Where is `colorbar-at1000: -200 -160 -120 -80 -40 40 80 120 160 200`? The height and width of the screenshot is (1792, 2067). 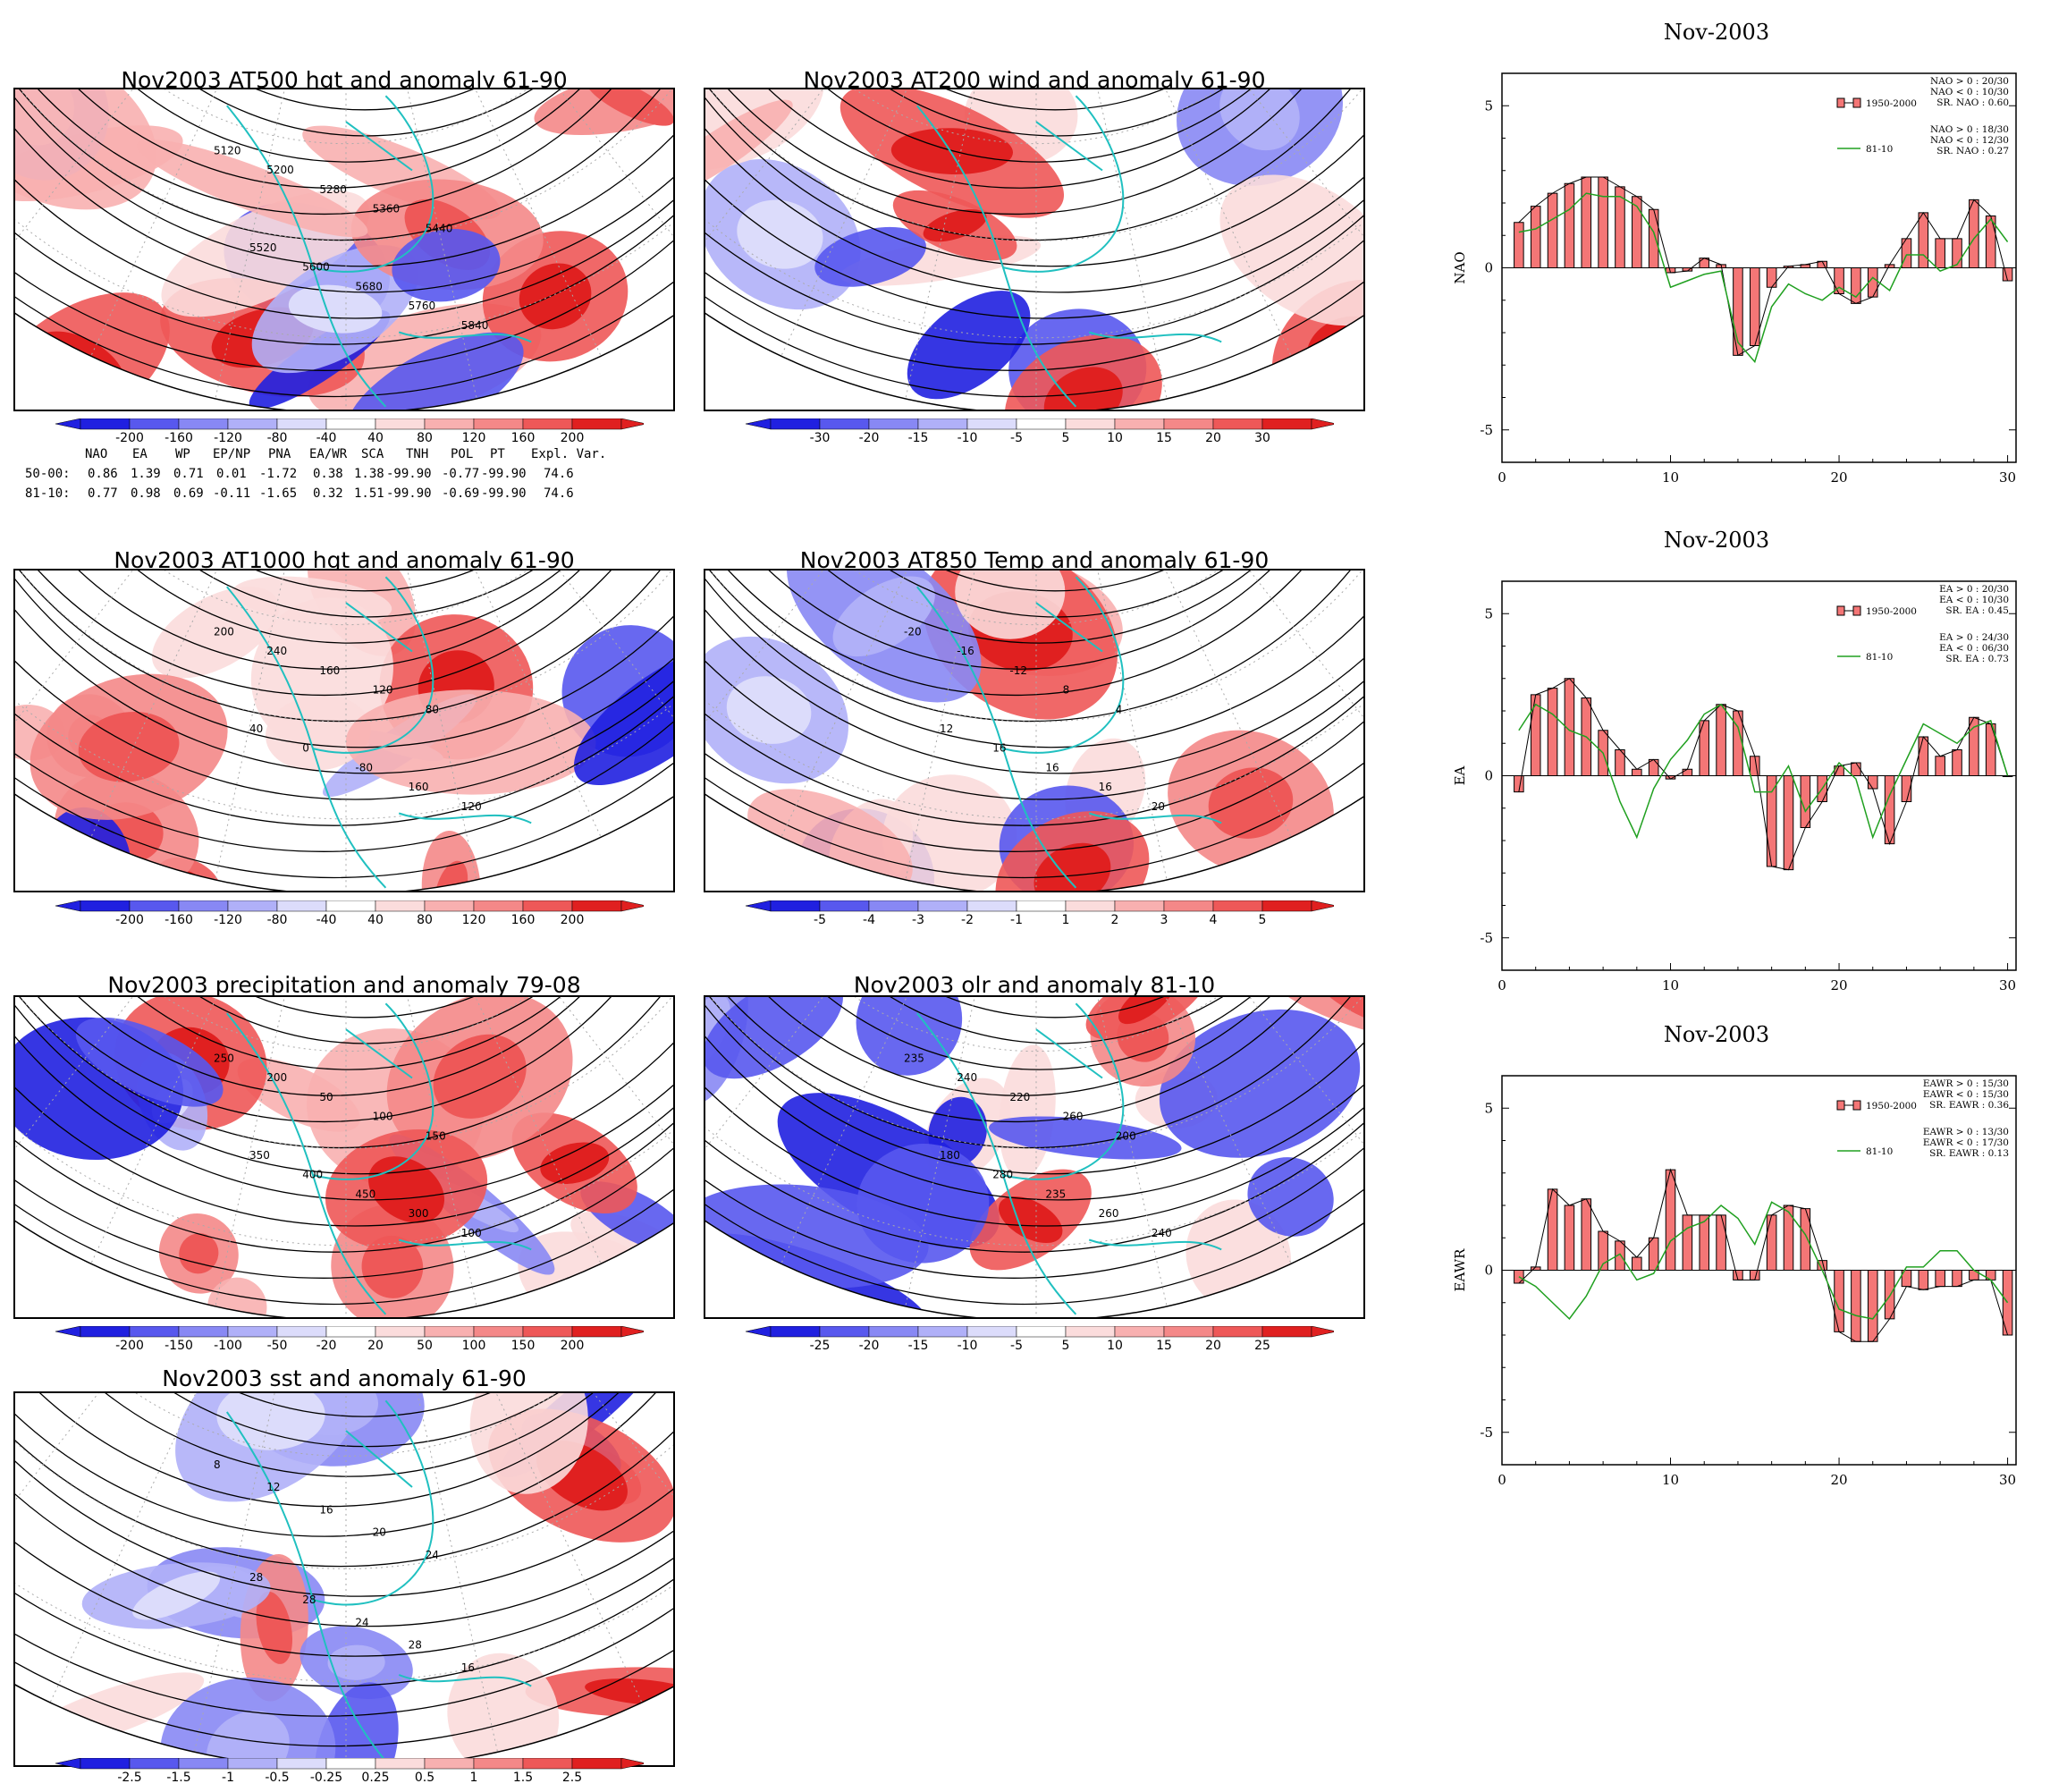
colorbar-at1000: -200 -160 -120 -80 -40 40 80 120 160 200 is located at coordinates (350, 915).